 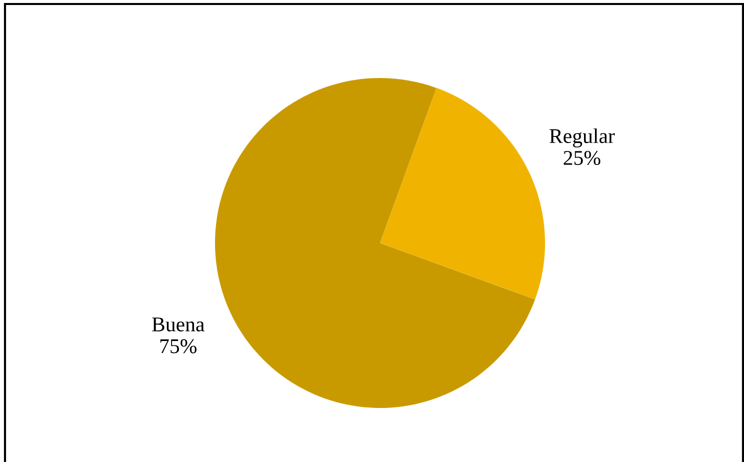 I want to click on data-label: 25%, so click(x=582, y=158).